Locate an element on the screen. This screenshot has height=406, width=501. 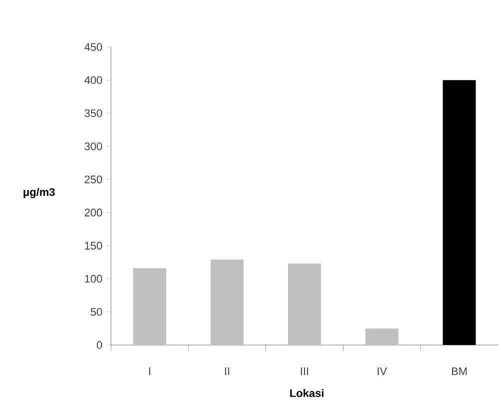
y-axis-title: μg/m3 is located at coordinates (39, 193).